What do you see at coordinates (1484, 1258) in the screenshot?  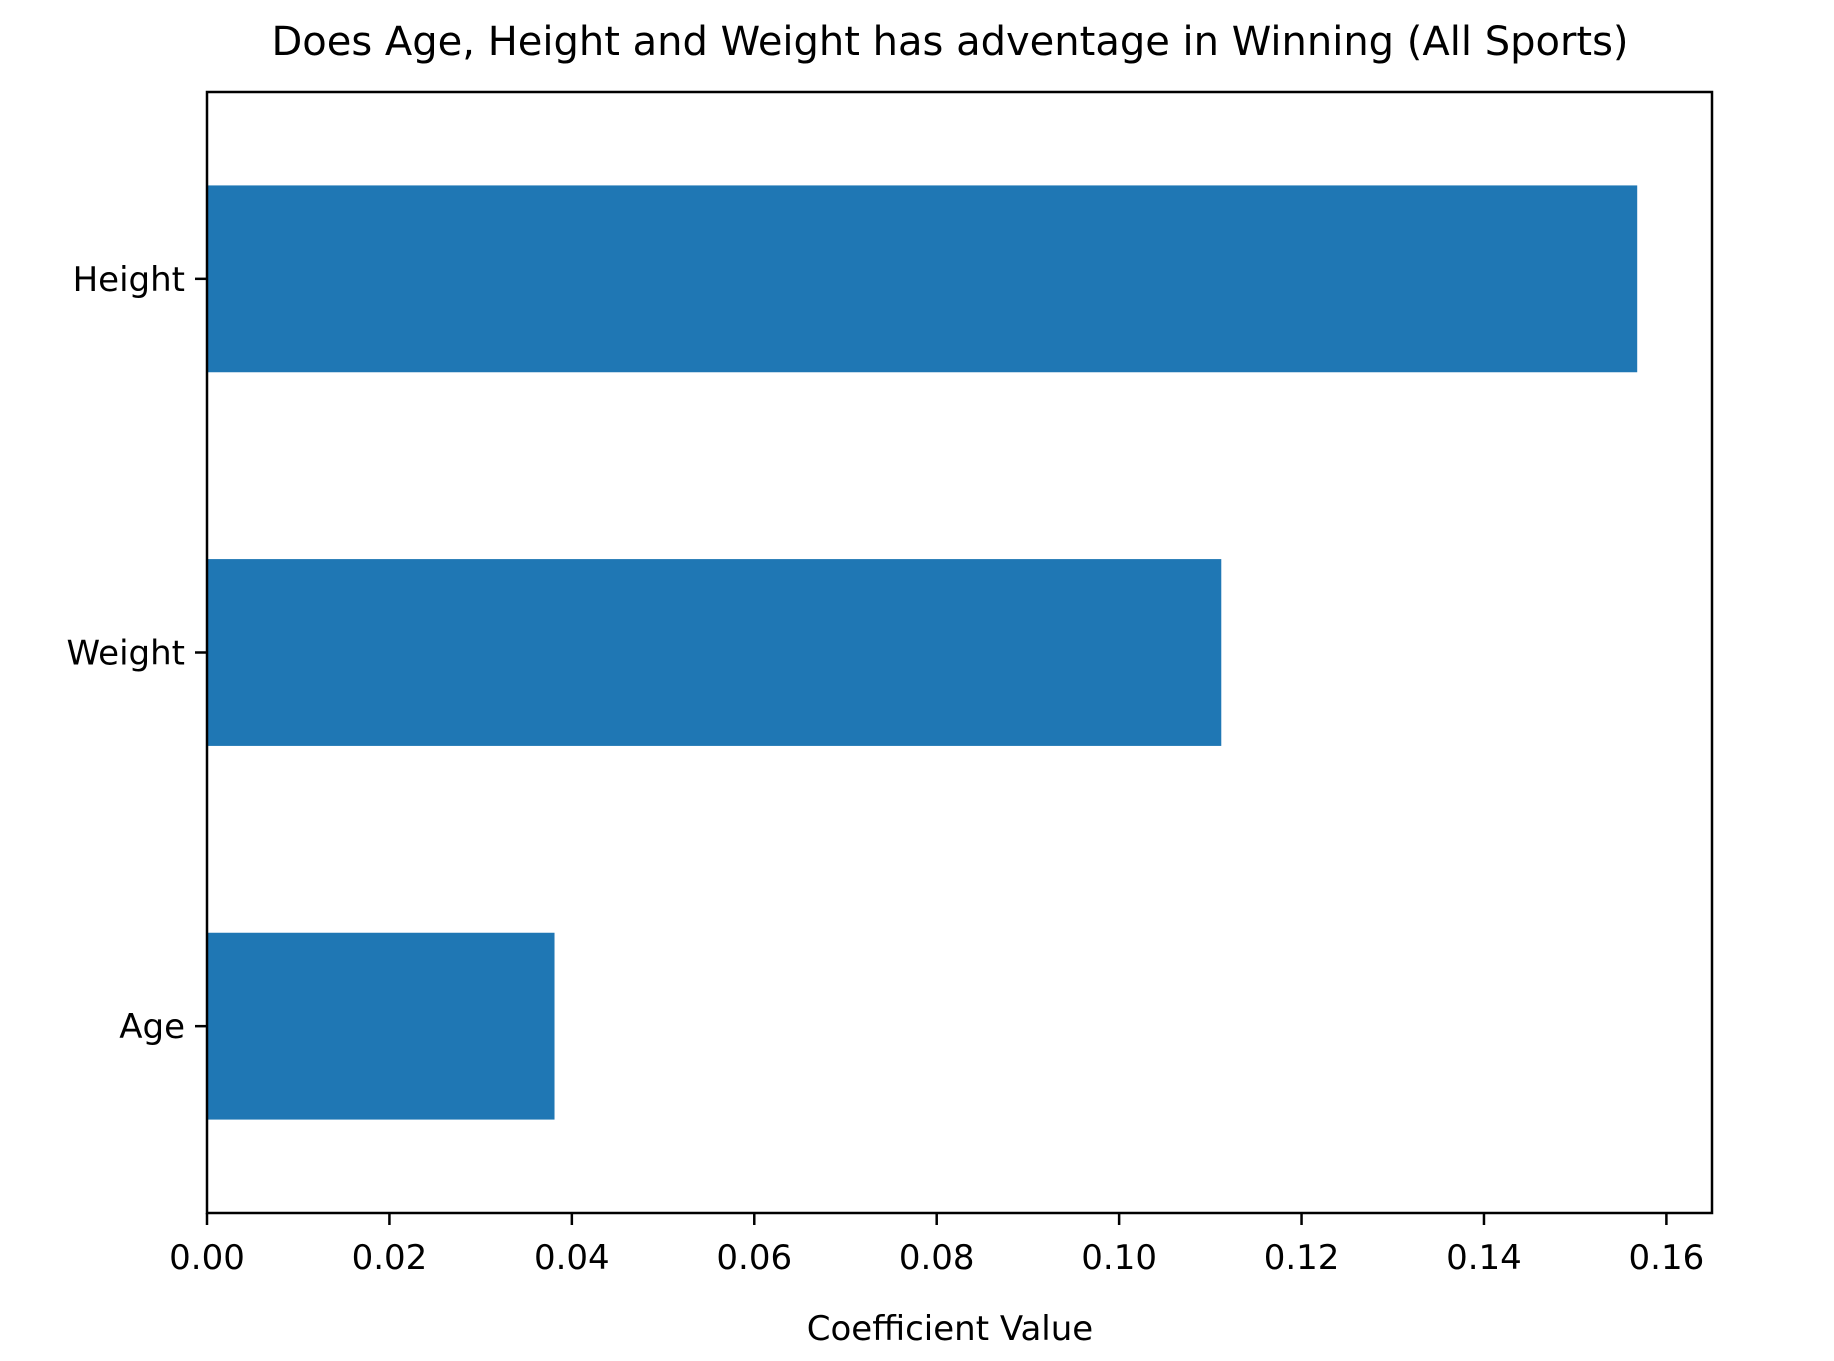 I see `x-tick-label: 0.14` at bounding box center [1484, 1258].